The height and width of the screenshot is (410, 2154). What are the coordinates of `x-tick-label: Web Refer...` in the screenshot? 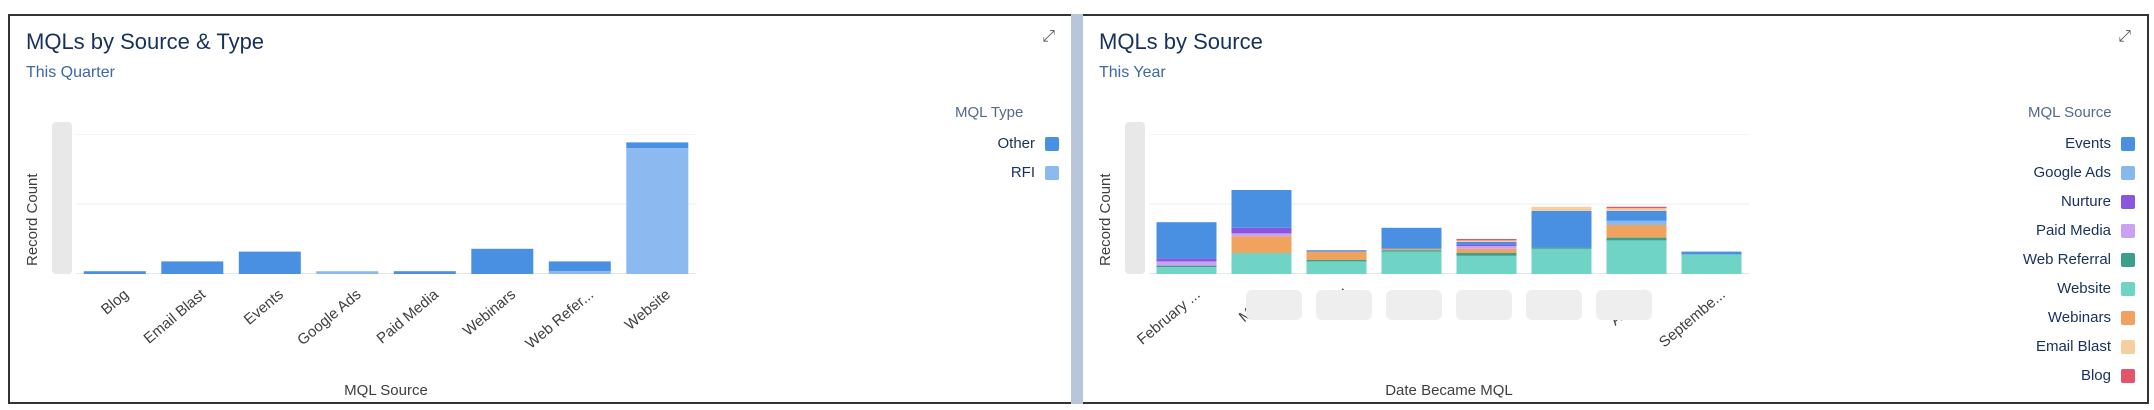 It's located at (559, 319).